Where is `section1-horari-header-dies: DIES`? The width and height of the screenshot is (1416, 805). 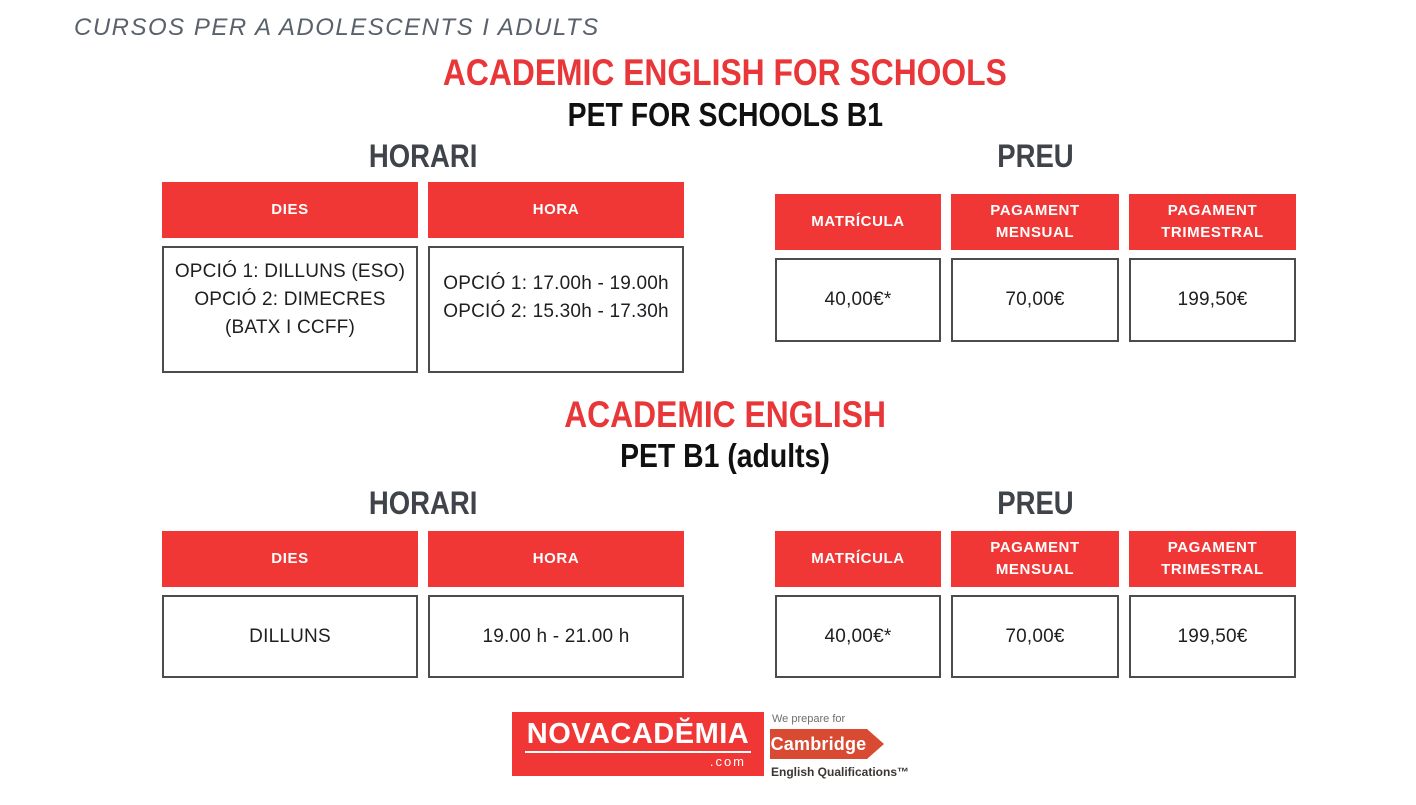
section1-horari-header-dies: DIES is located at coordinates (290, 210).